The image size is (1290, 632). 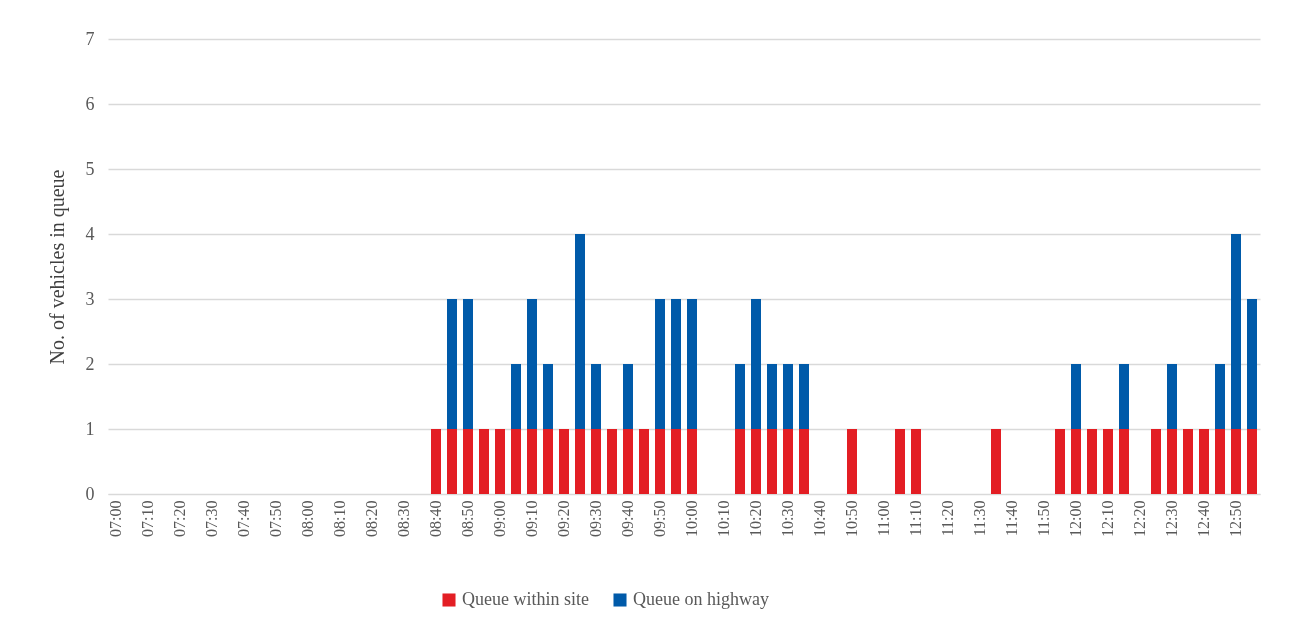 I want to click on x-tick-label: 10:00, so click(x=691, y=518).